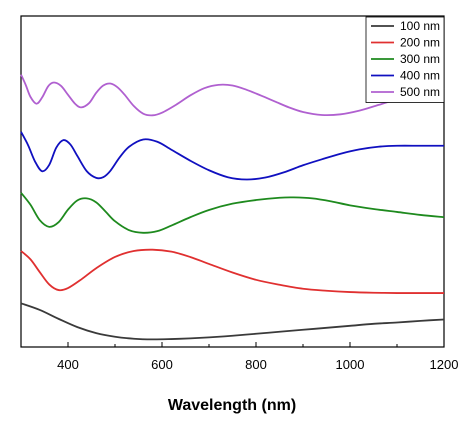  What do you see at coordinates (239, 357) in the screenshot?
I see `x-axis-ticks: 400 600 800 1000 1200` at bounding box center [239, 357].